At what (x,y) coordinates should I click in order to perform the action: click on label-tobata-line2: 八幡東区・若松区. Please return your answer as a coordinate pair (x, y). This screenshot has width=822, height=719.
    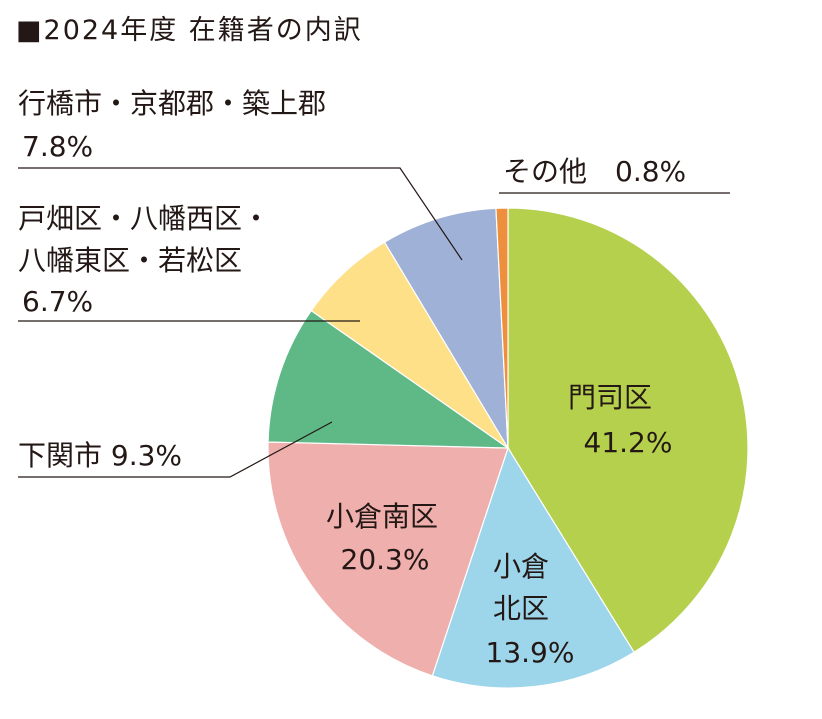
    Looking at the image, I should click on (130, 260).